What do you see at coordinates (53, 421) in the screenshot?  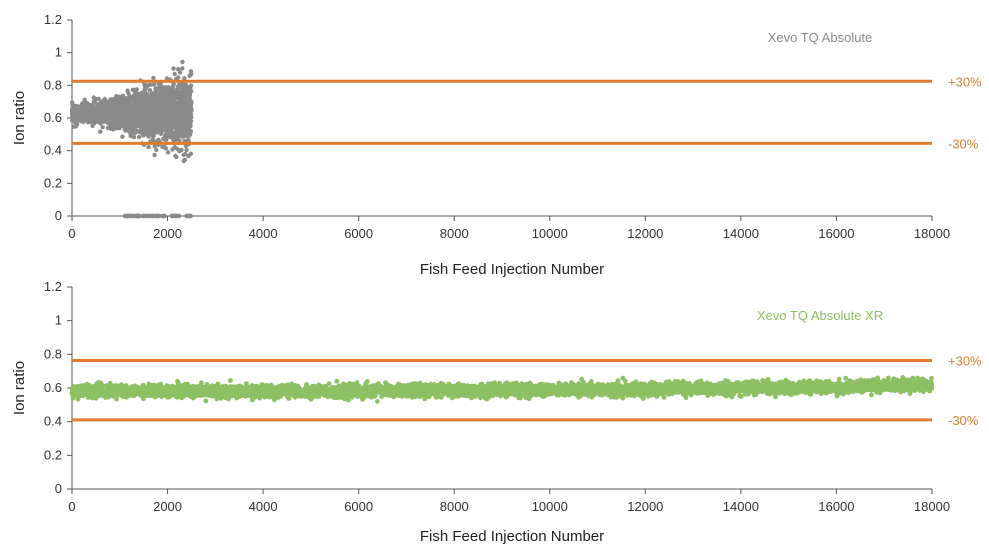 I see `y-tick-label: 0.4` at bounding box center [53, 421].